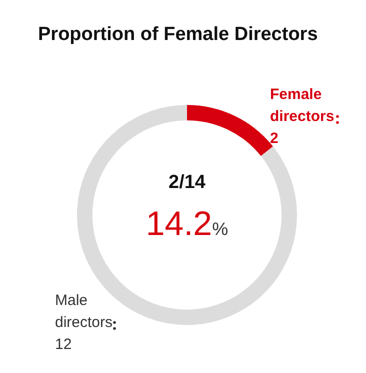 The width and height of the screenshot is (366, 373). Describe the element at coordinates (187, 183) in the screenshot. I see `text: 2/14` at that location.